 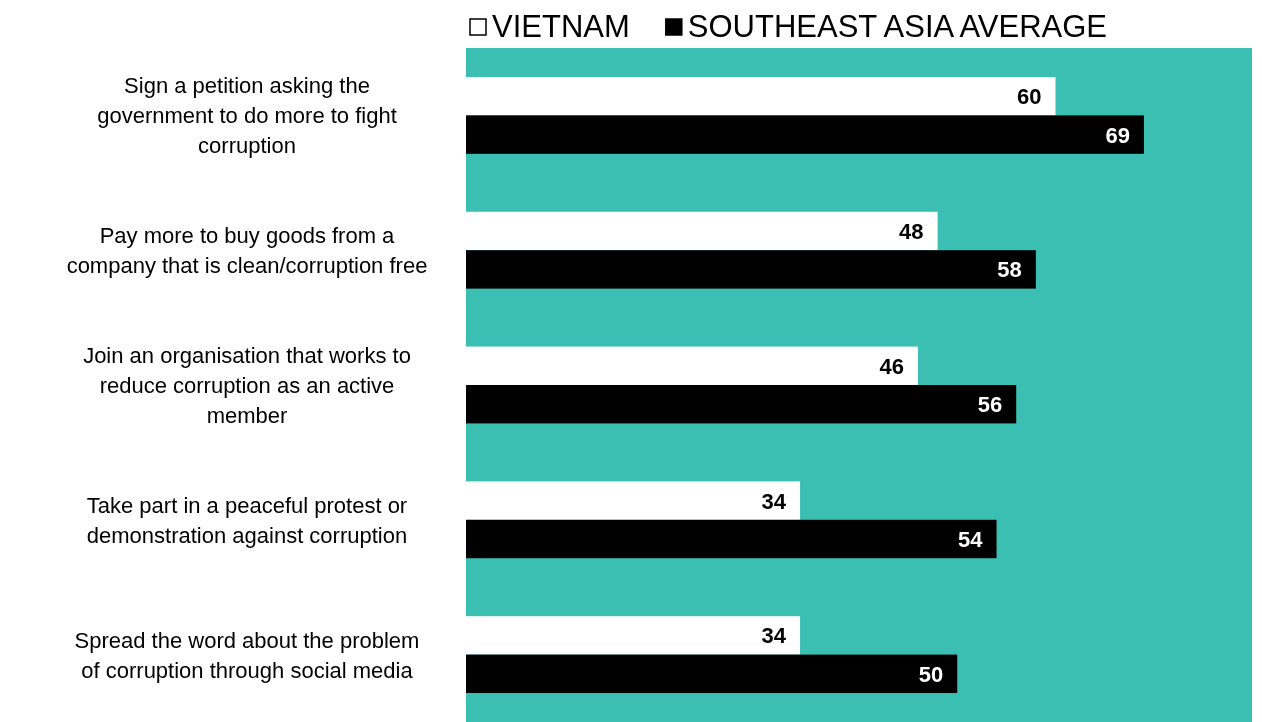 I want to click on y-tick-label: Spread the word about the problem of corruption through social media, so click(x=247, y=655).